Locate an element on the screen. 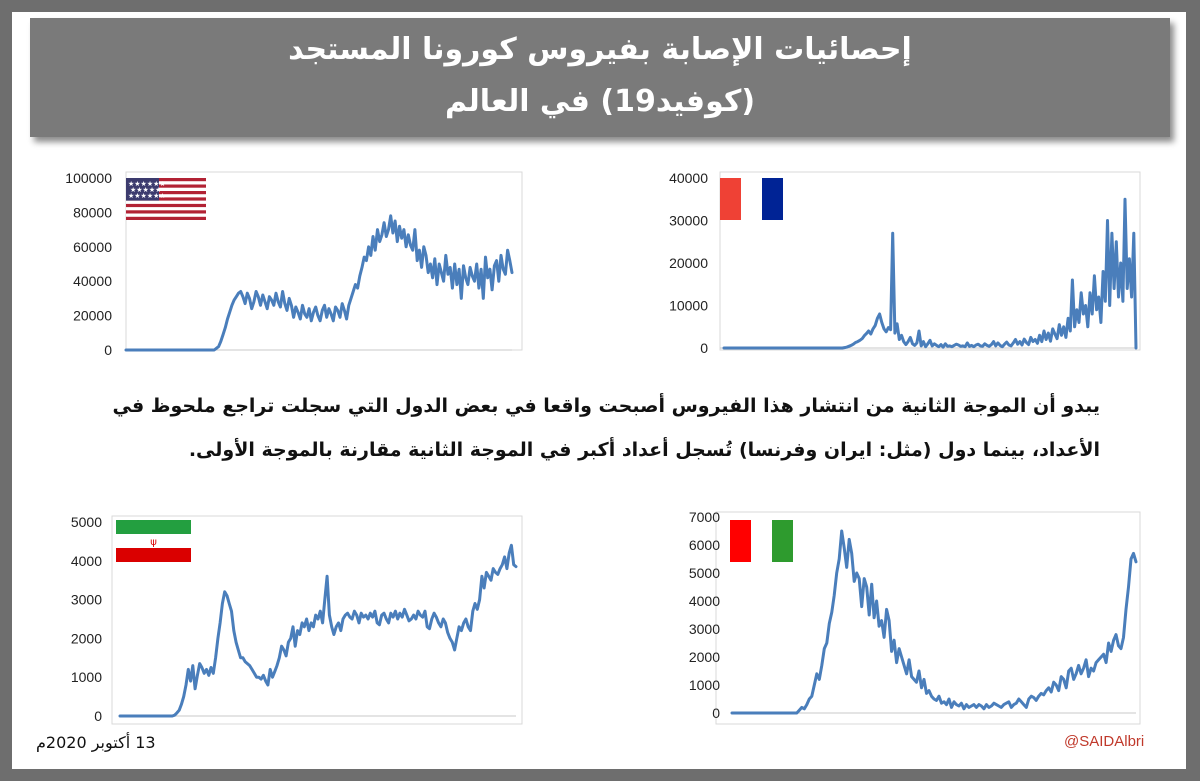 Image resolution: width=1200 pixels, height=781 pixels. italy-y-ticks: 7000 6000 5000 4000 3000 2000 1000 0 is located at coordinates (704, 615).